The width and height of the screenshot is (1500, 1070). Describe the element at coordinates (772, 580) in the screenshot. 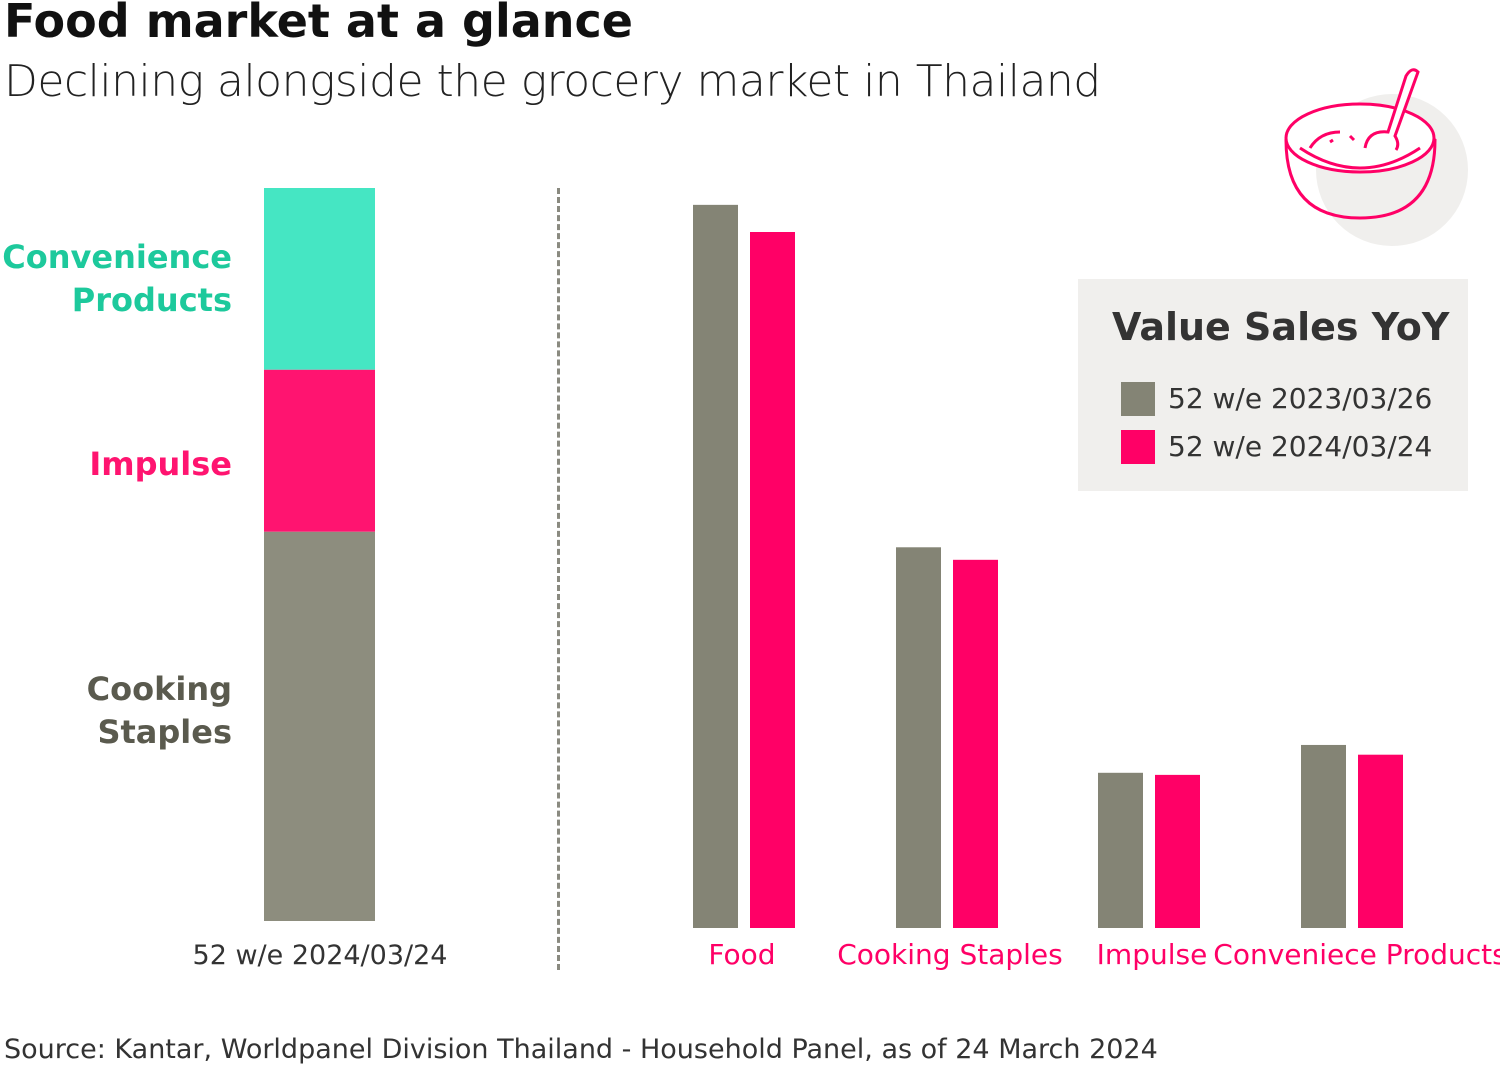

I see `bar-food-2024` at that location.